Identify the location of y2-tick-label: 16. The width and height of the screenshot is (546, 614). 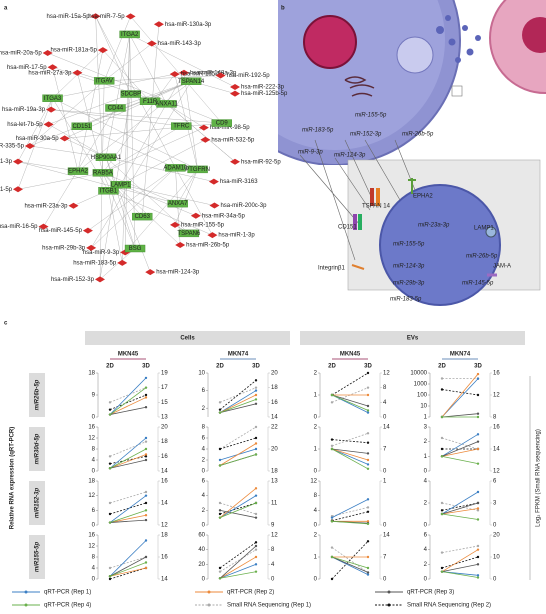
(496, 428).